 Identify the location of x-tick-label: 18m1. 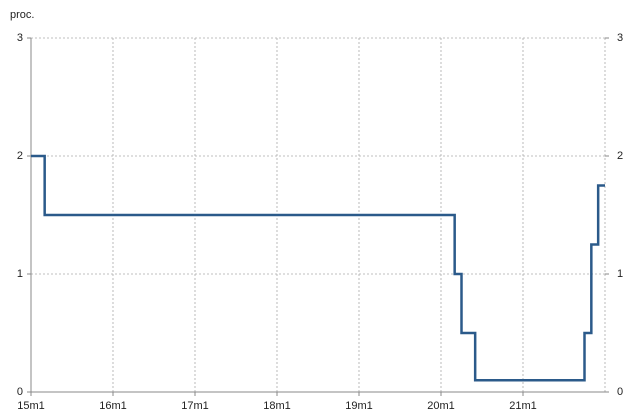
(277, 406).